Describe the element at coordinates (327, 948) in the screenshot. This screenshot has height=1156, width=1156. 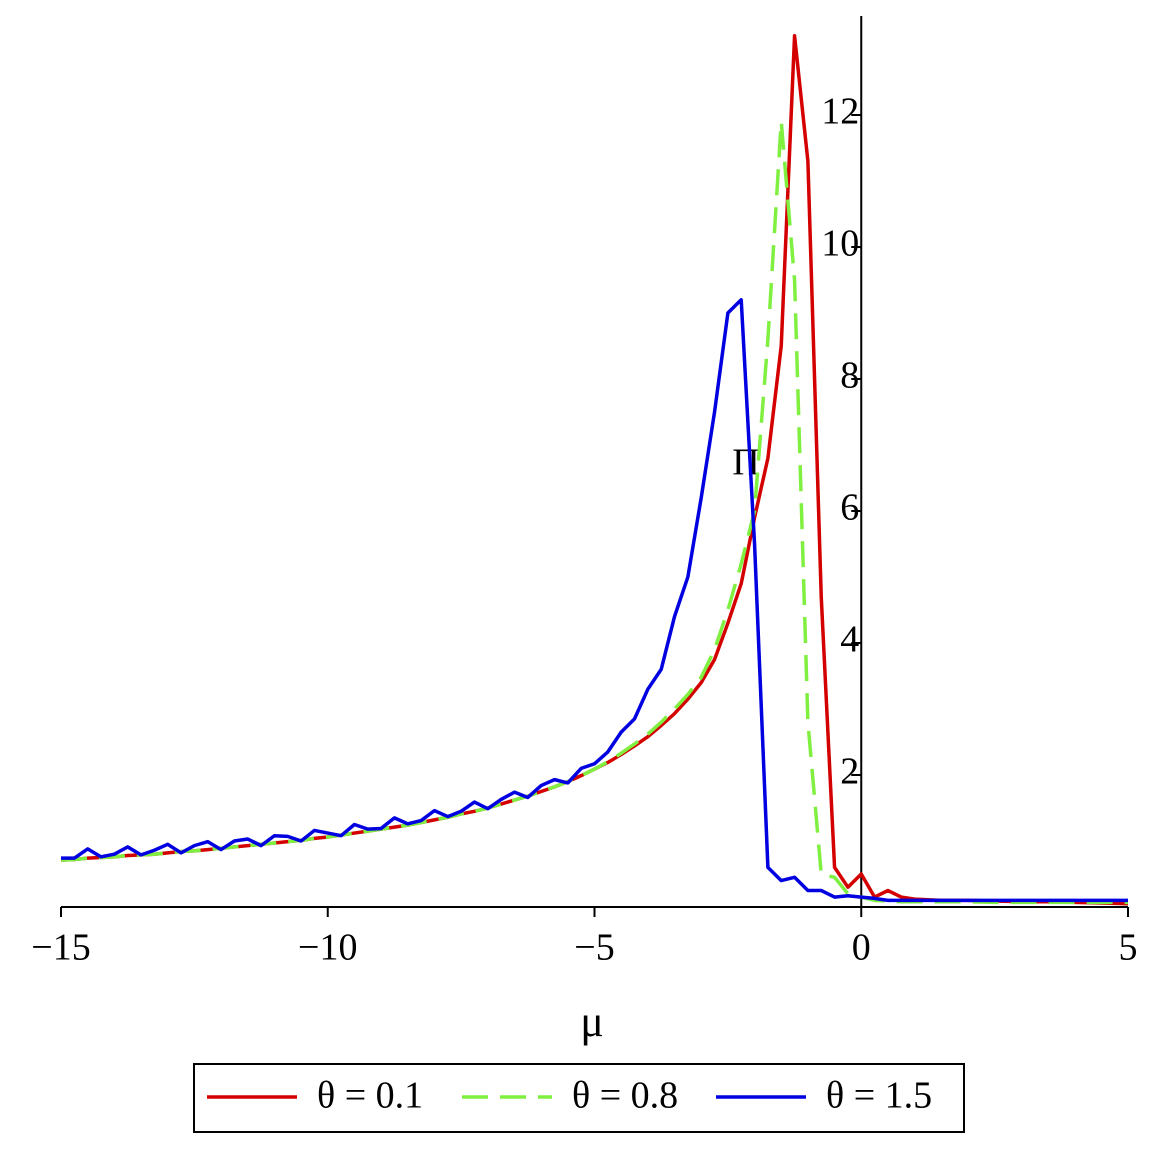
I see `x-tick-label: −10` at that location.